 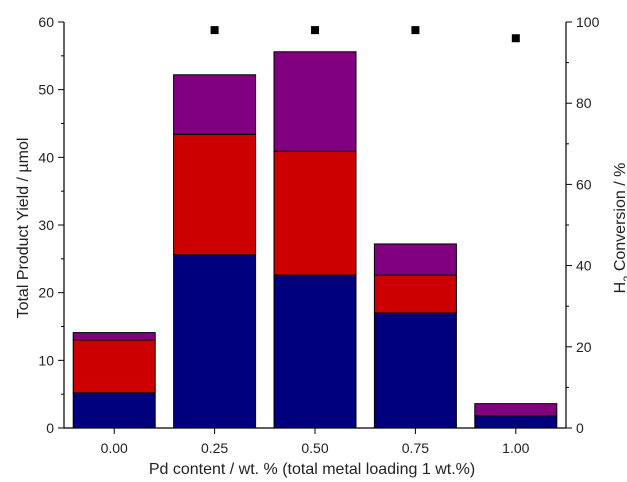 What do you see at coordinates (415, 448) in the screenshot?
I see `x-tick-label-0.75: 0.75` at bounding box center [415, 448].